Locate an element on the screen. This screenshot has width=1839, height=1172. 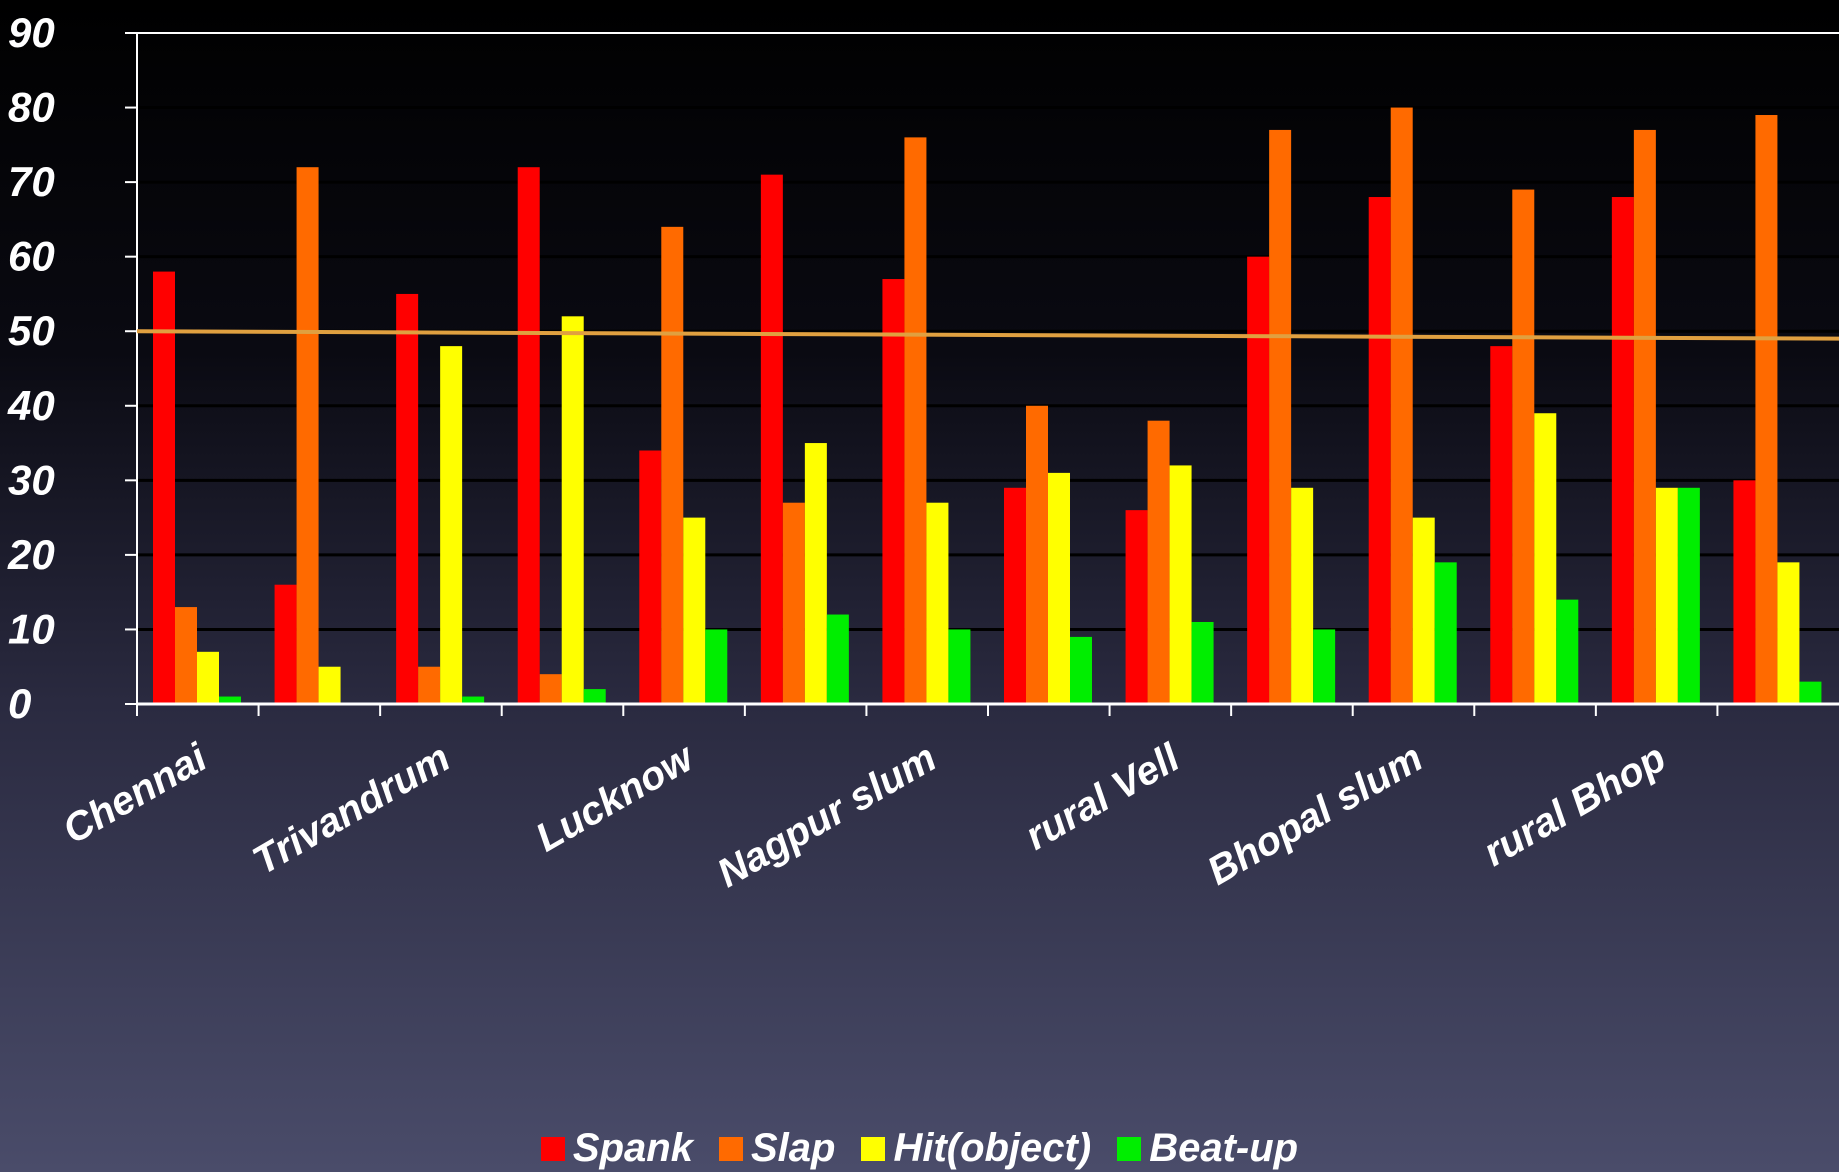
legend-item: Slap is located at coordinates (777, 1148).